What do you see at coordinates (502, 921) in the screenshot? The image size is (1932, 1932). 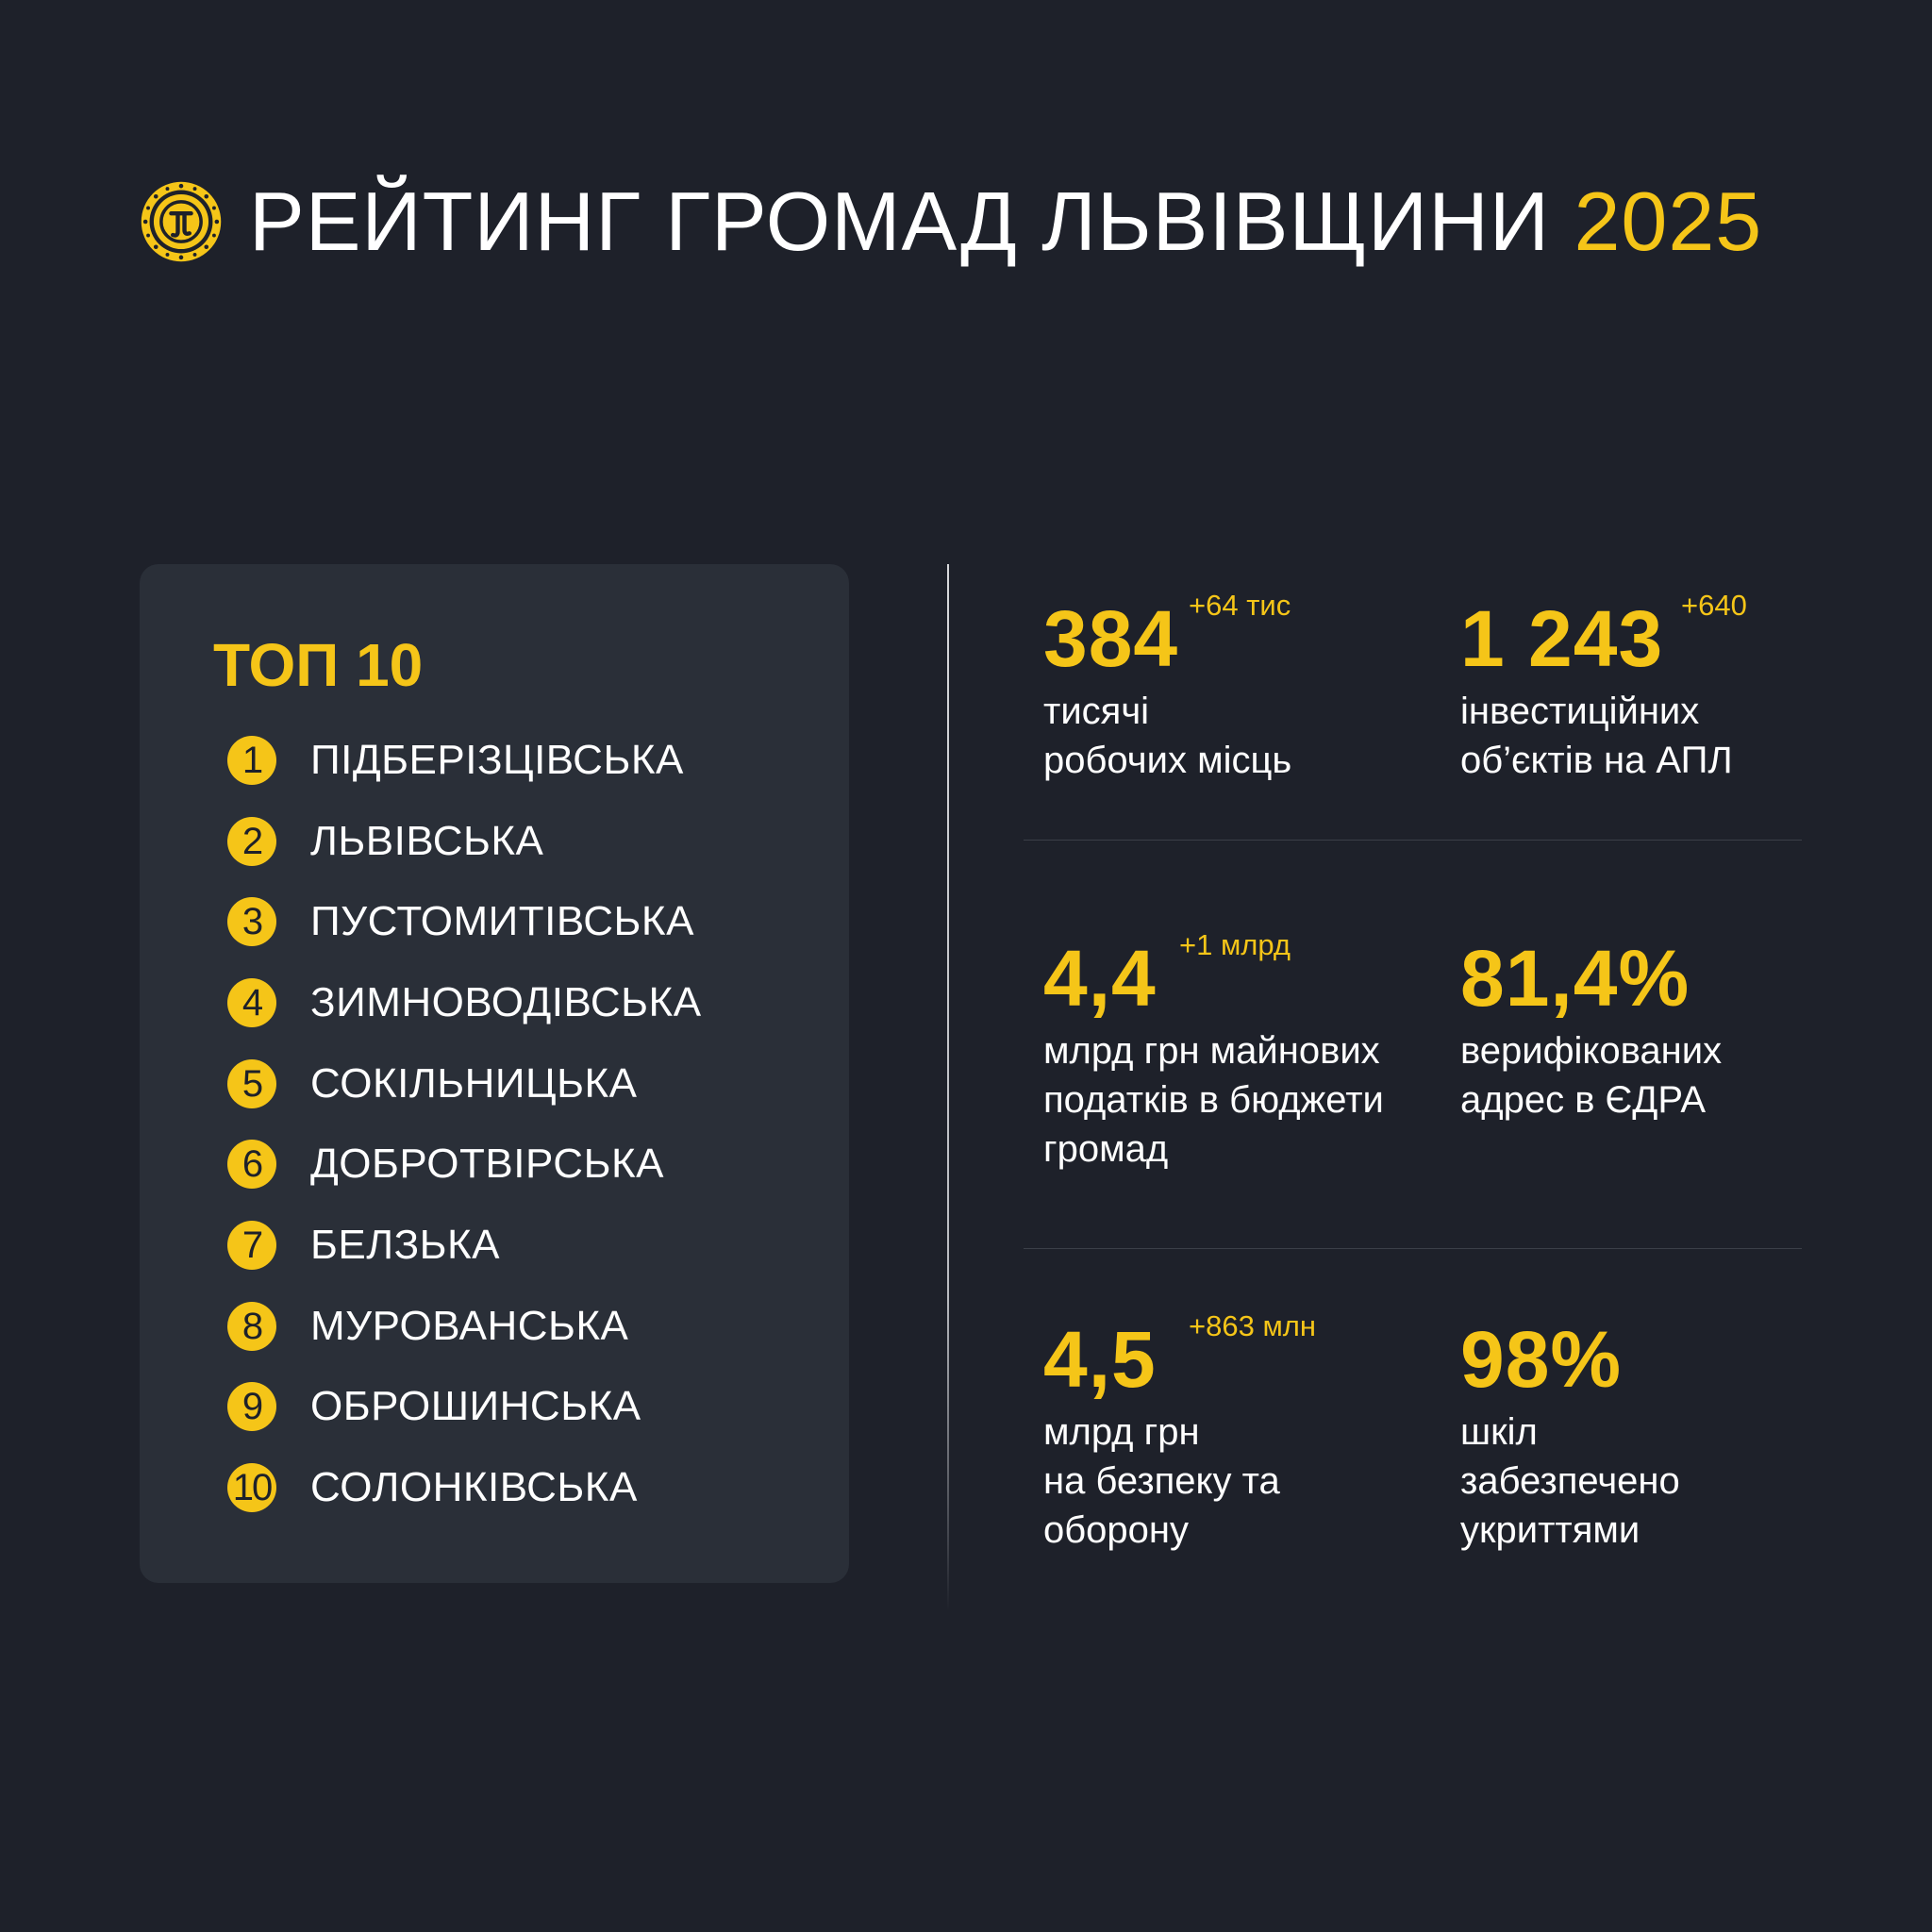 I see `rank-name: ПУСТОМИТІВСЬКА` at bounding box center [502, 921].